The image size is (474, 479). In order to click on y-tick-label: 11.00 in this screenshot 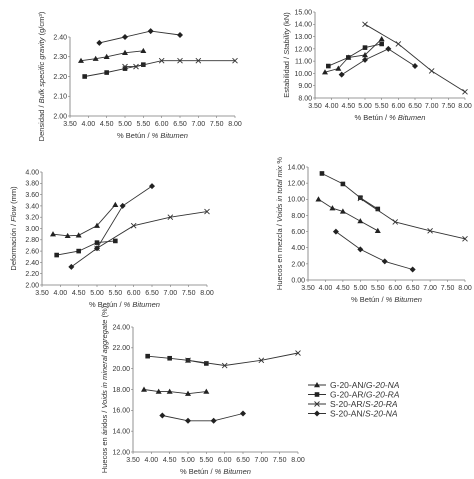, I will do `click(303, 62)`.